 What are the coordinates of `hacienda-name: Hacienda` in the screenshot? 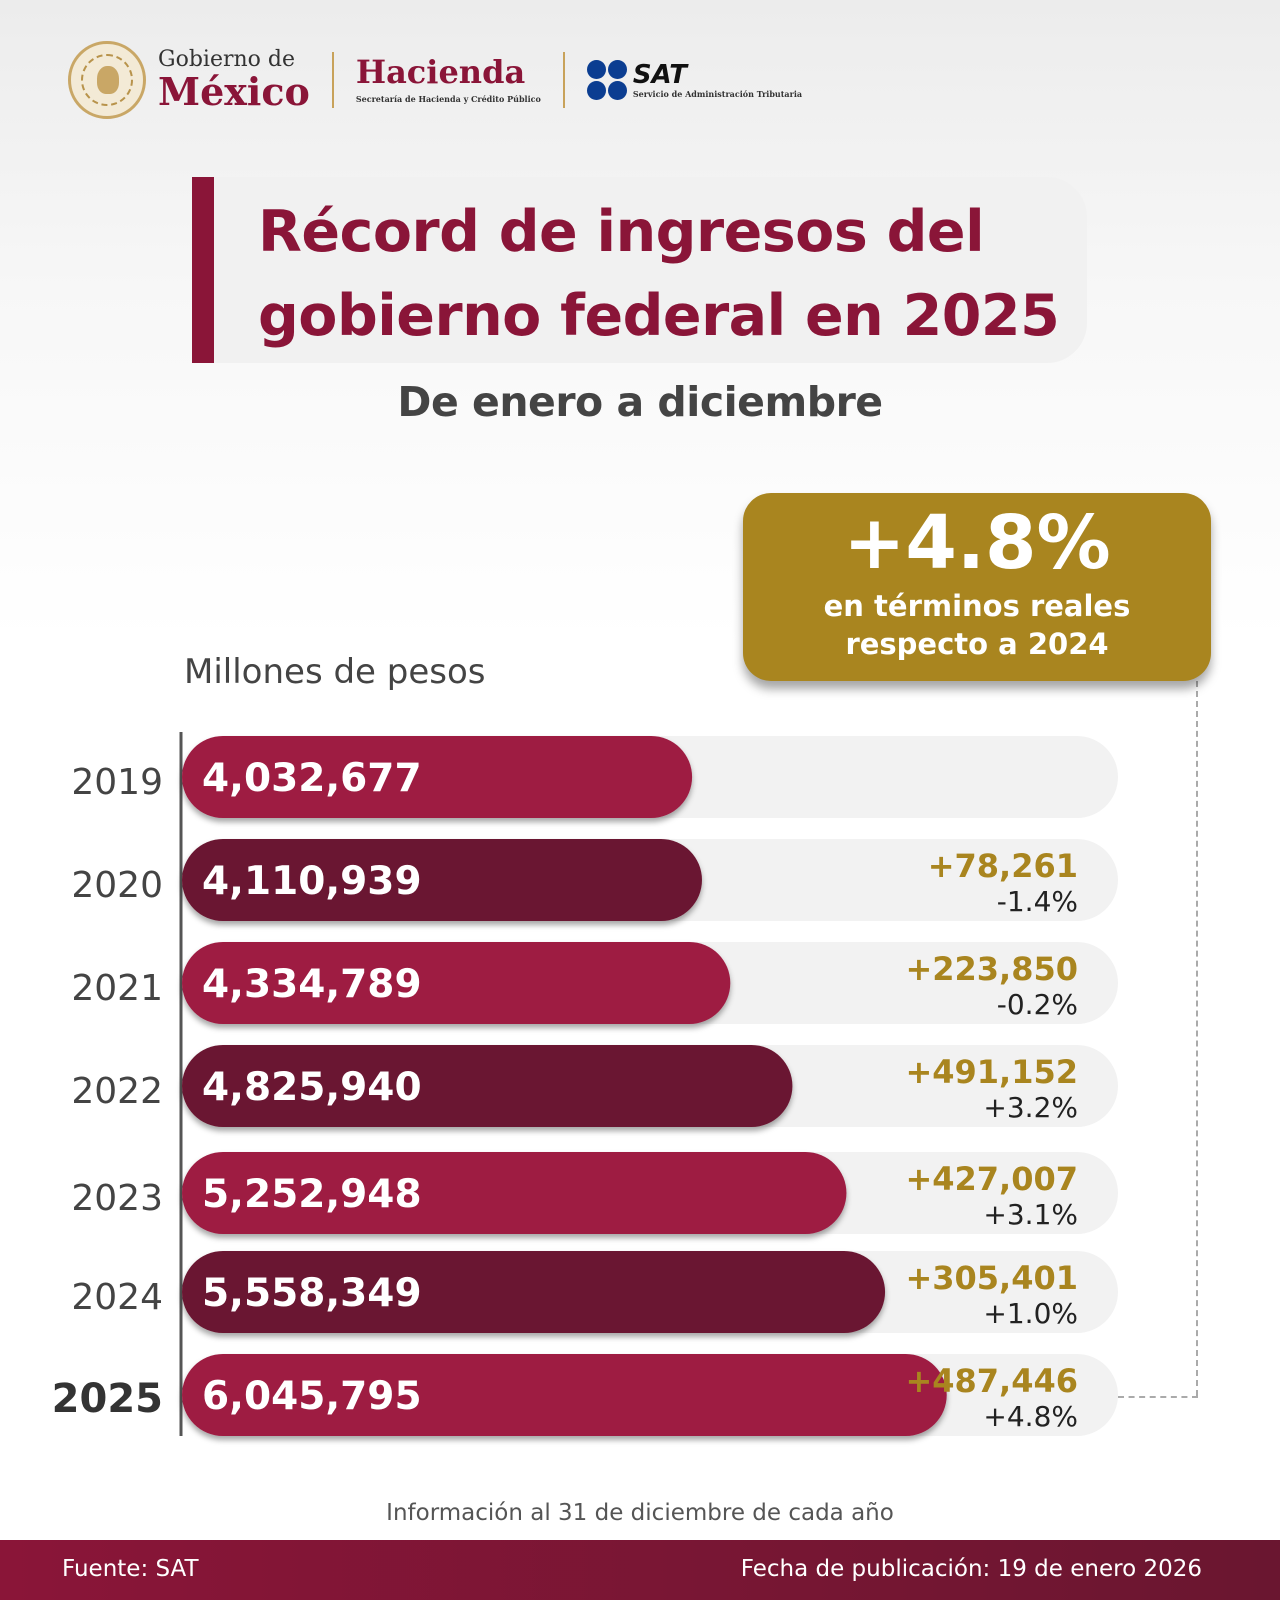 It's located at (440, 72).